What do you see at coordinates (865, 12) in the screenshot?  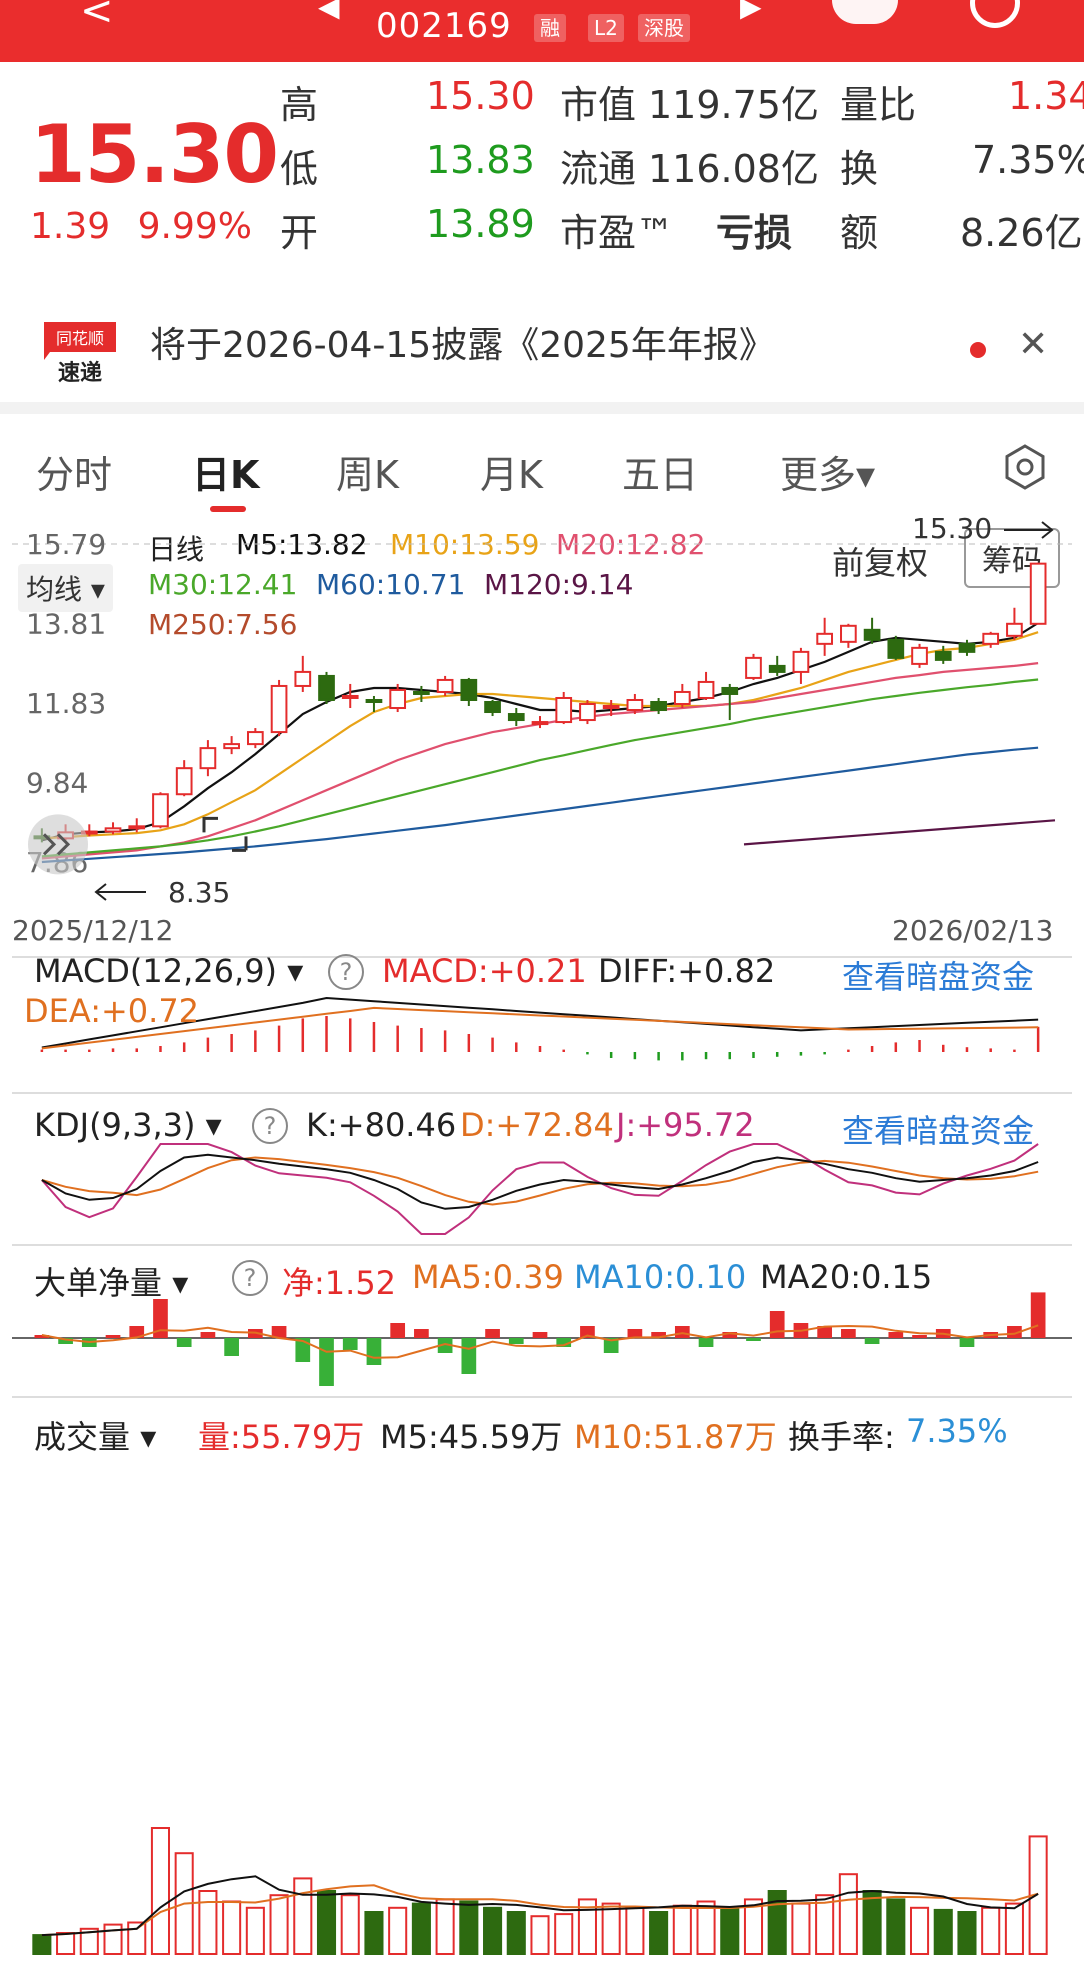 I see `assistant-robot-icon` at bounding box center [865, 12].